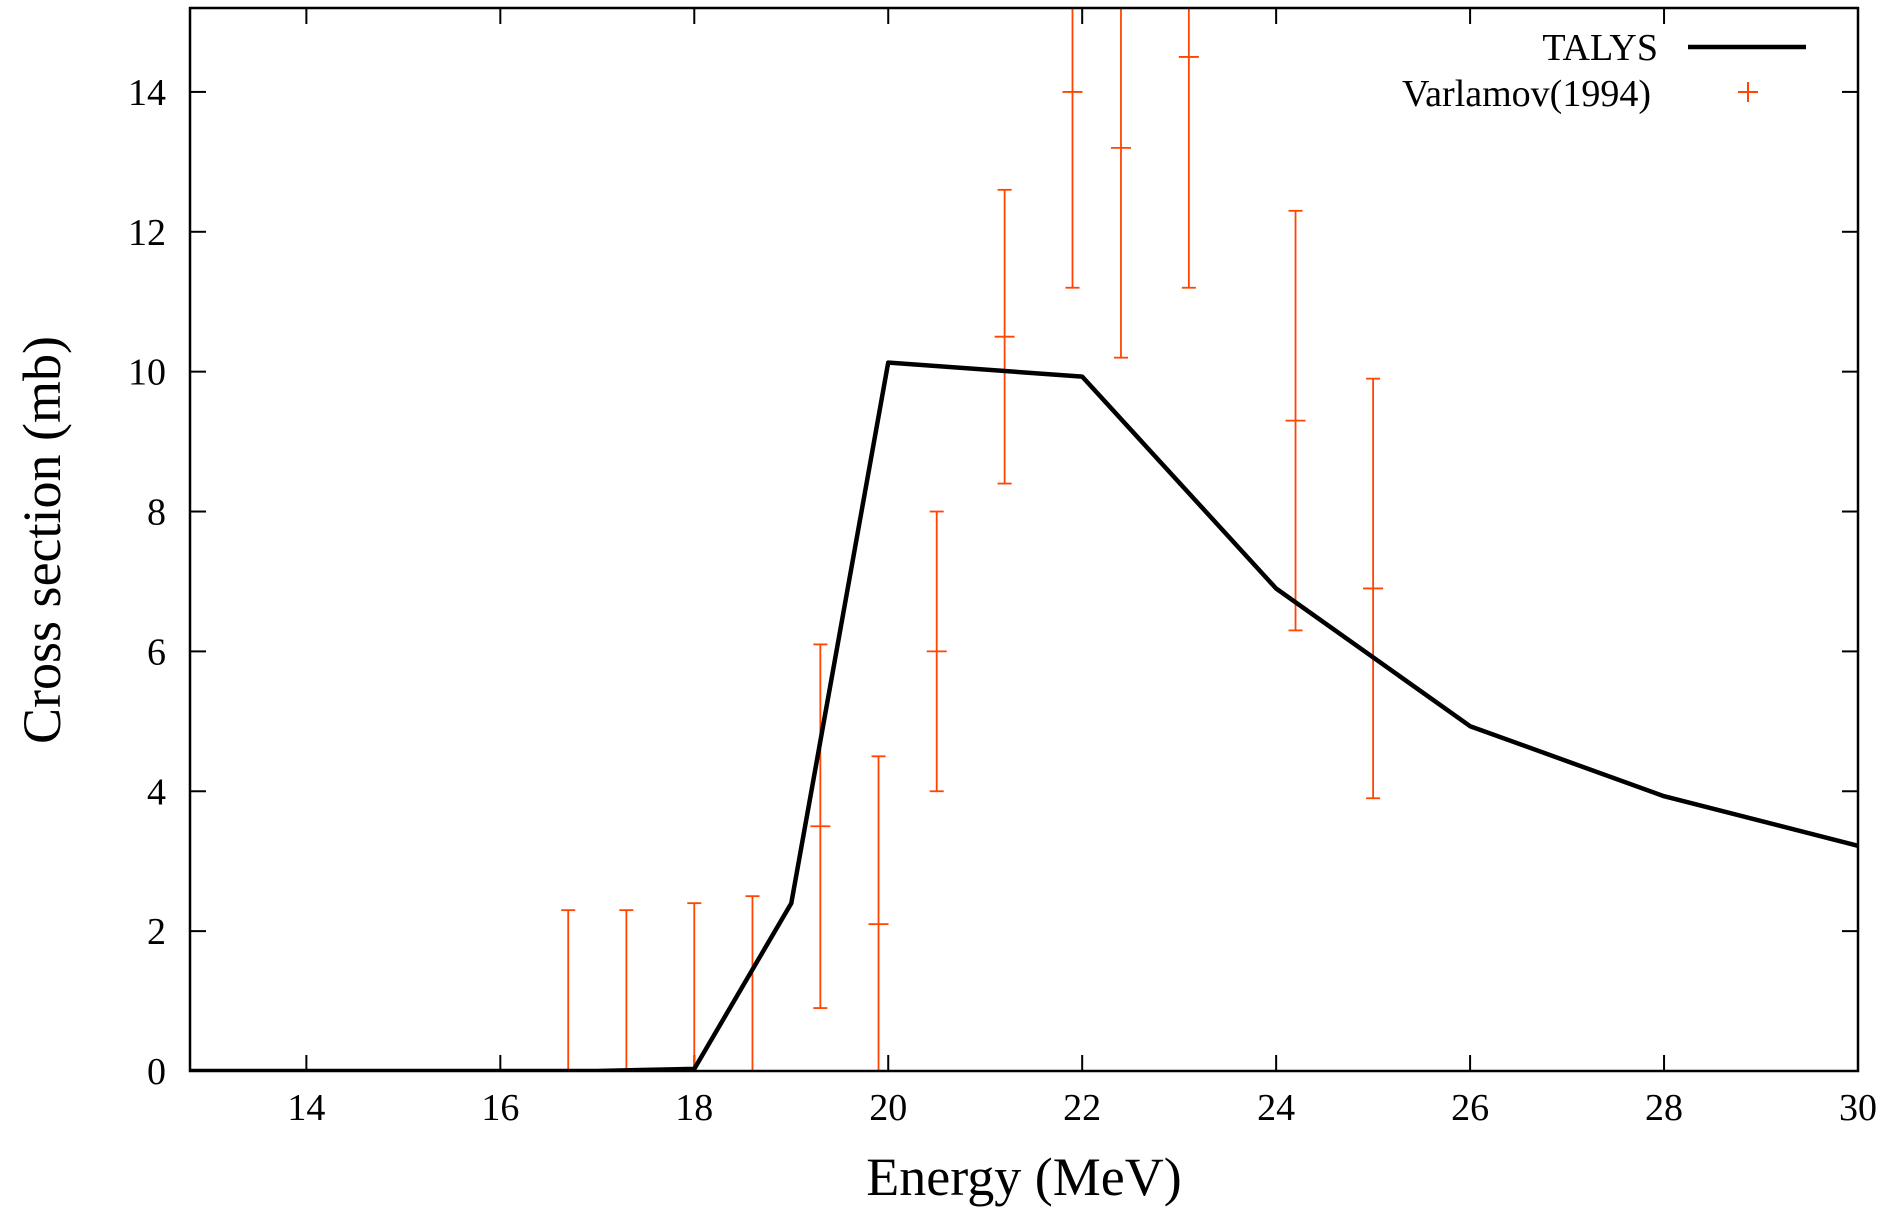 The width and height of the screenshot is (1901, 1210). Describe the element at coordinates (1276, 1108) in the screenshot. I see `x-tick-label: 24` at that location.